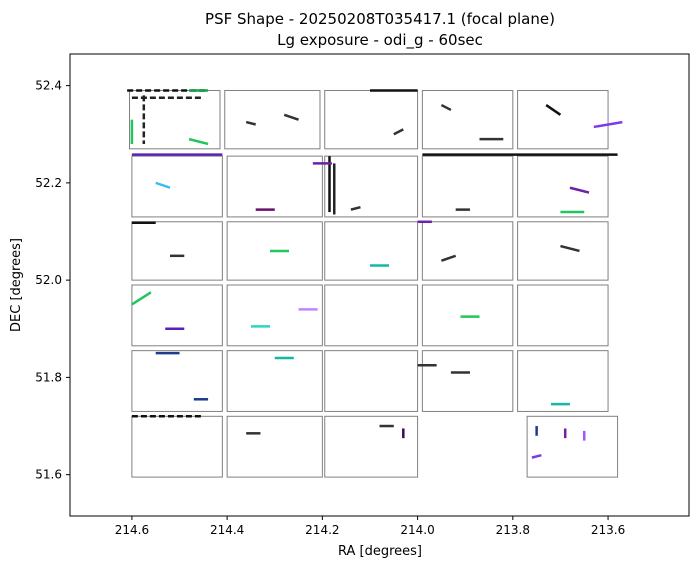 This screenshot has width=700, height=568. What do you see at coordinates (16, 285) in the screenshot?
I see `y-axis-label: DEC [degrees]` at bounding box center [16, 285].